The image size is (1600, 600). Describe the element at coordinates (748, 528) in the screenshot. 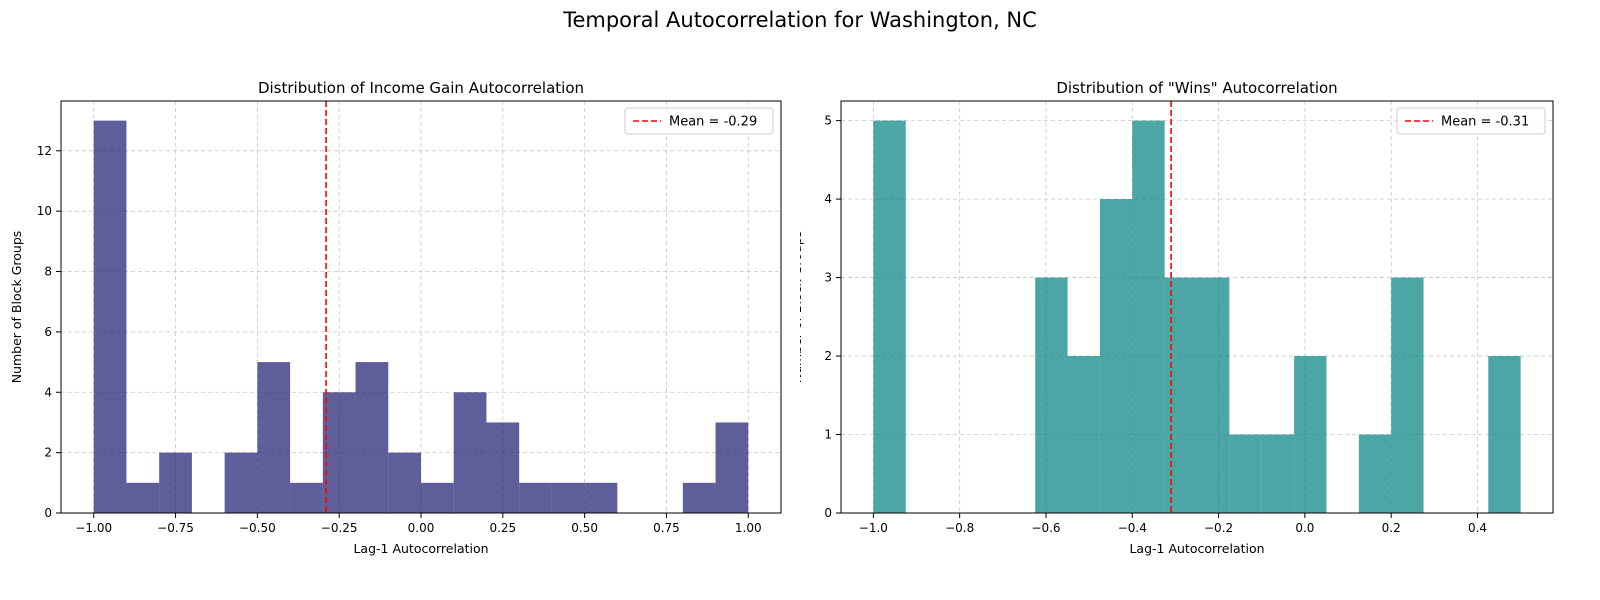

I see `x-tick-label: 1.00` at that location.